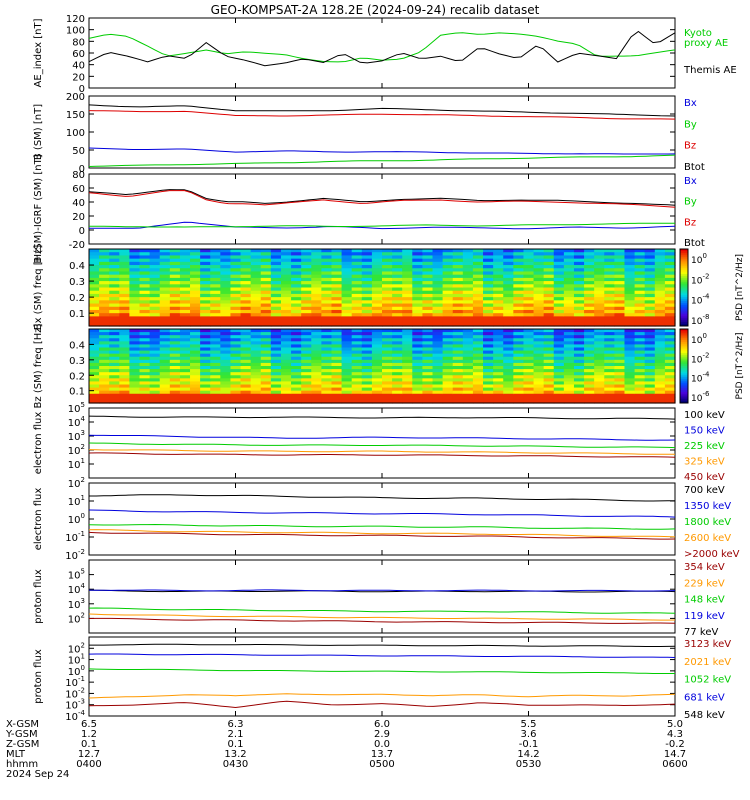  I want to click on y-tick-label: 0.2, so click(77, 376).